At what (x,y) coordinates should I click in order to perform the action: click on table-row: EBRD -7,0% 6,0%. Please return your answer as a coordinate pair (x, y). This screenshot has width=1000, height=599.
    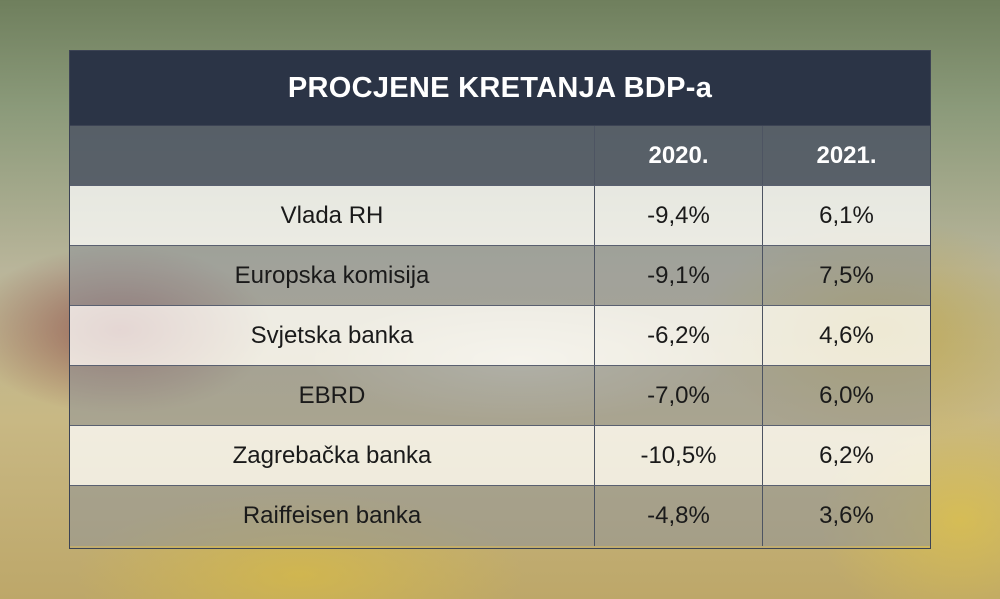
    Looking at the image, I should click on (500, 396).